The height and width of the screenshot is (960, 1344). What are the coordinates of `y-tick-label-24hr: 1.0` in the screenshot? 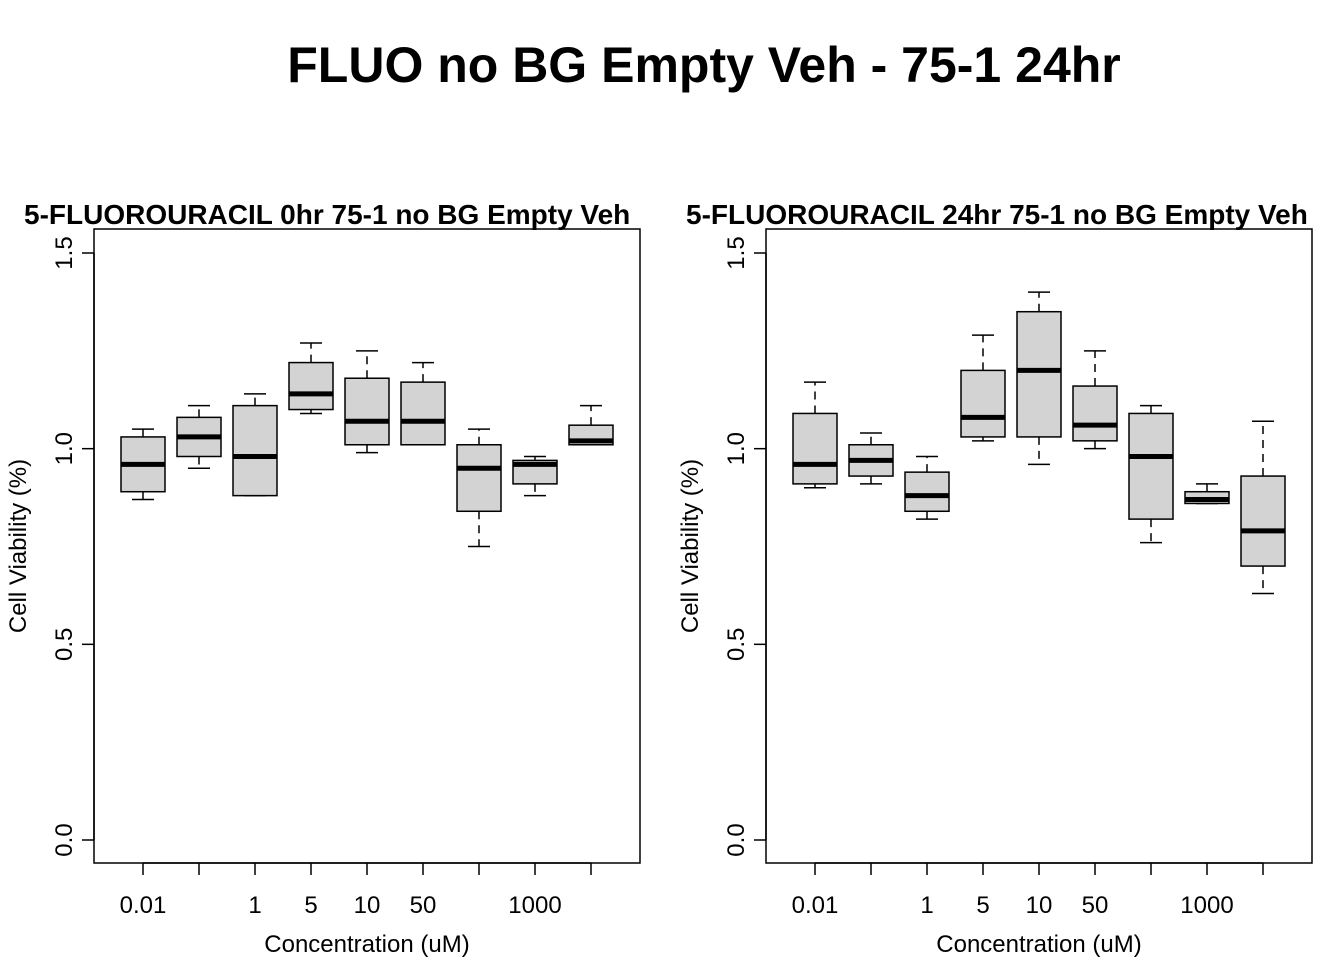 It's located at (736, 448).